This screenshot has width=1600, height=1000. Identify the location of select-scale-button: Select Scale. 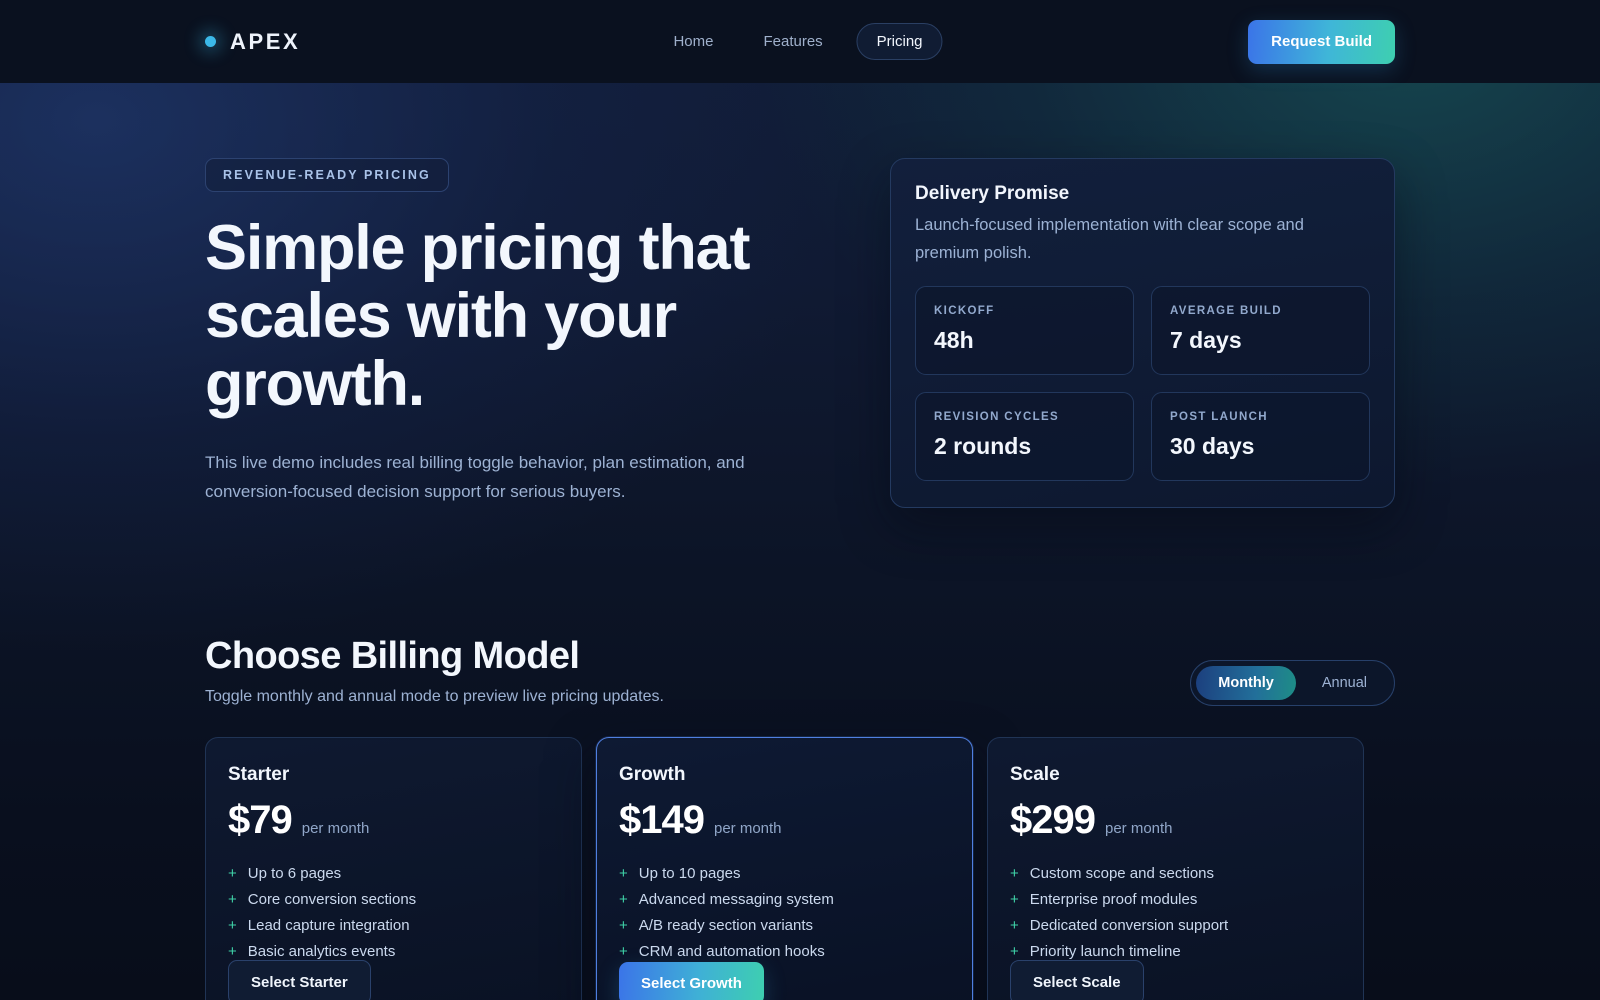
(1077, 980).